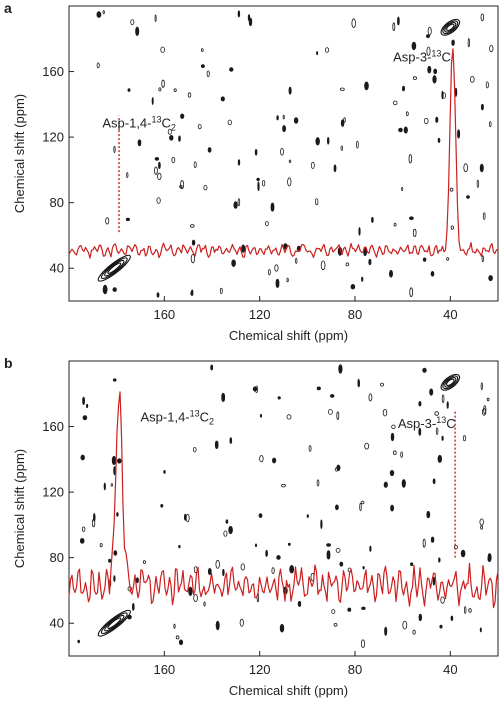  Describe the element at coordinates (355, 314) in the screenshot. I see `x-tick-label: 80` at that location.